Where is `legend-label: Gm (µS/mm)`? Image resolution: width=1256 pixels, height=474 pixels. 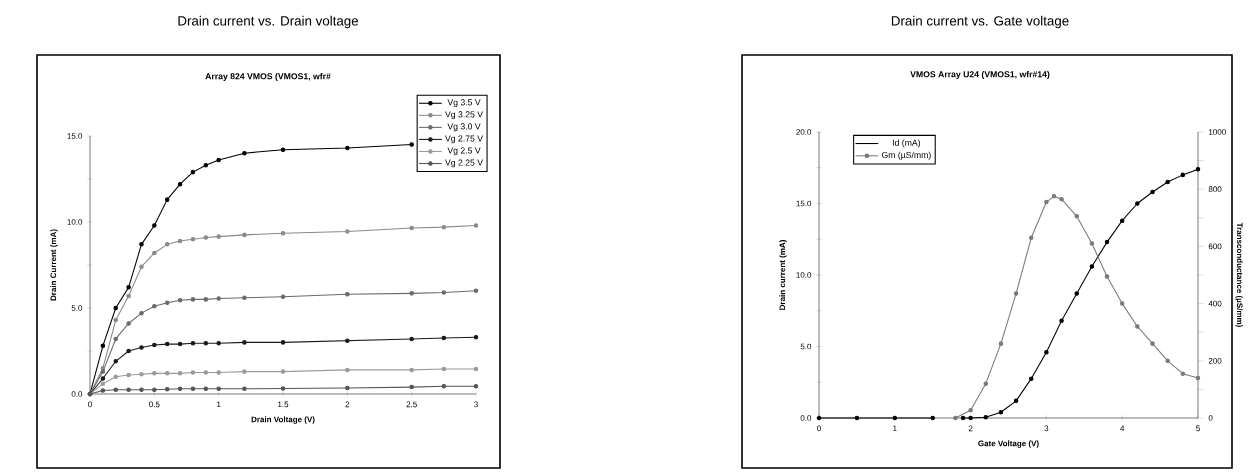
legend-label: Gm (µS/mm) is located at coordinates (906, 155).